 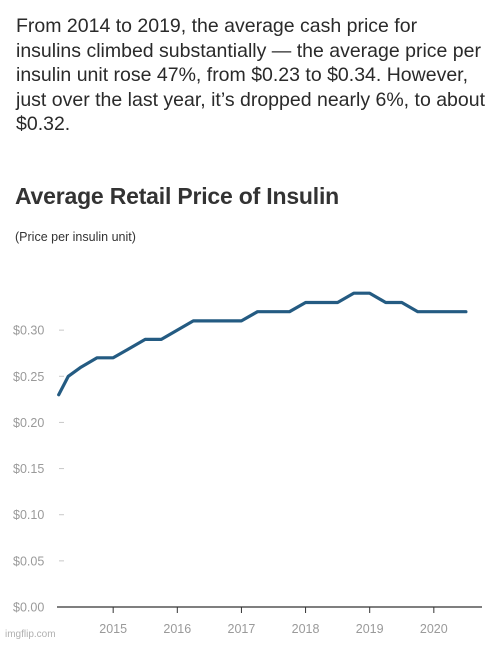 I want to click on x-tick-label: 2016, so click(x=177, y=629).